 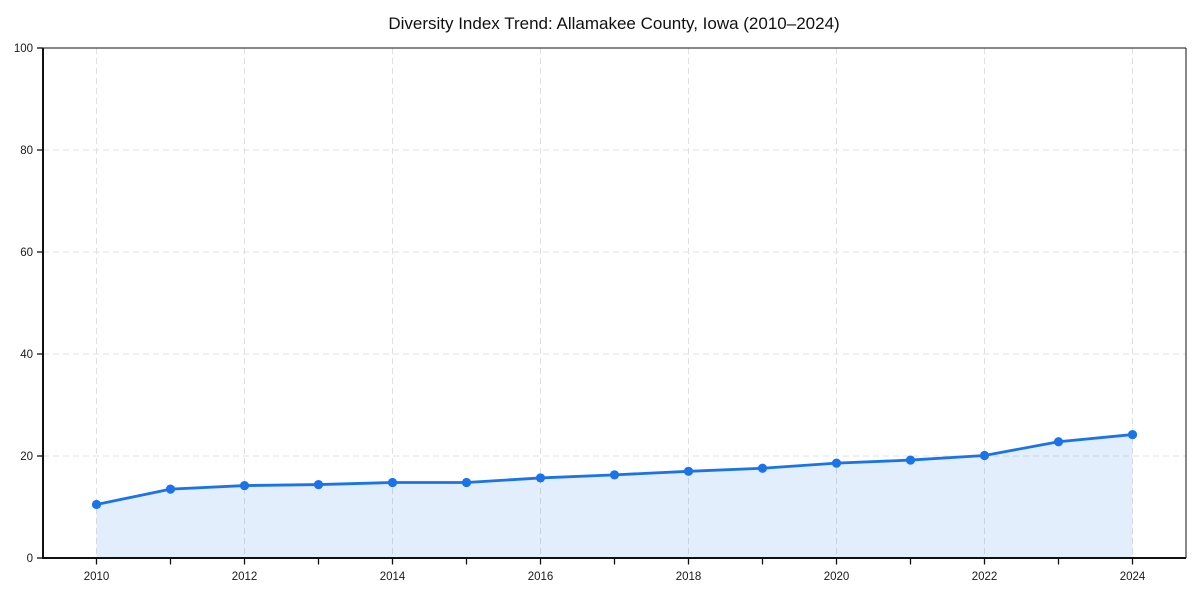 What do you see at coordinates (541, 577) in the screenshot?
I see `x-axis-tick-label: 2016` at bounding box center [541, 577].